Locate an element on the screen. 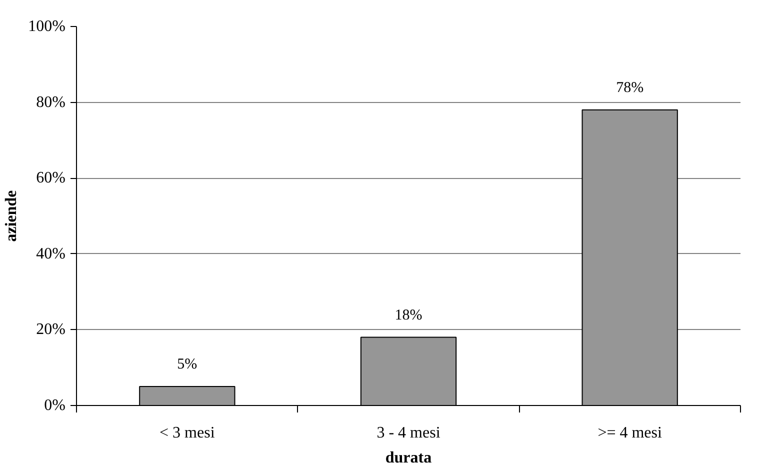  x-tick-label: 3 - 4 mesi is located at coordinates (408, 433).